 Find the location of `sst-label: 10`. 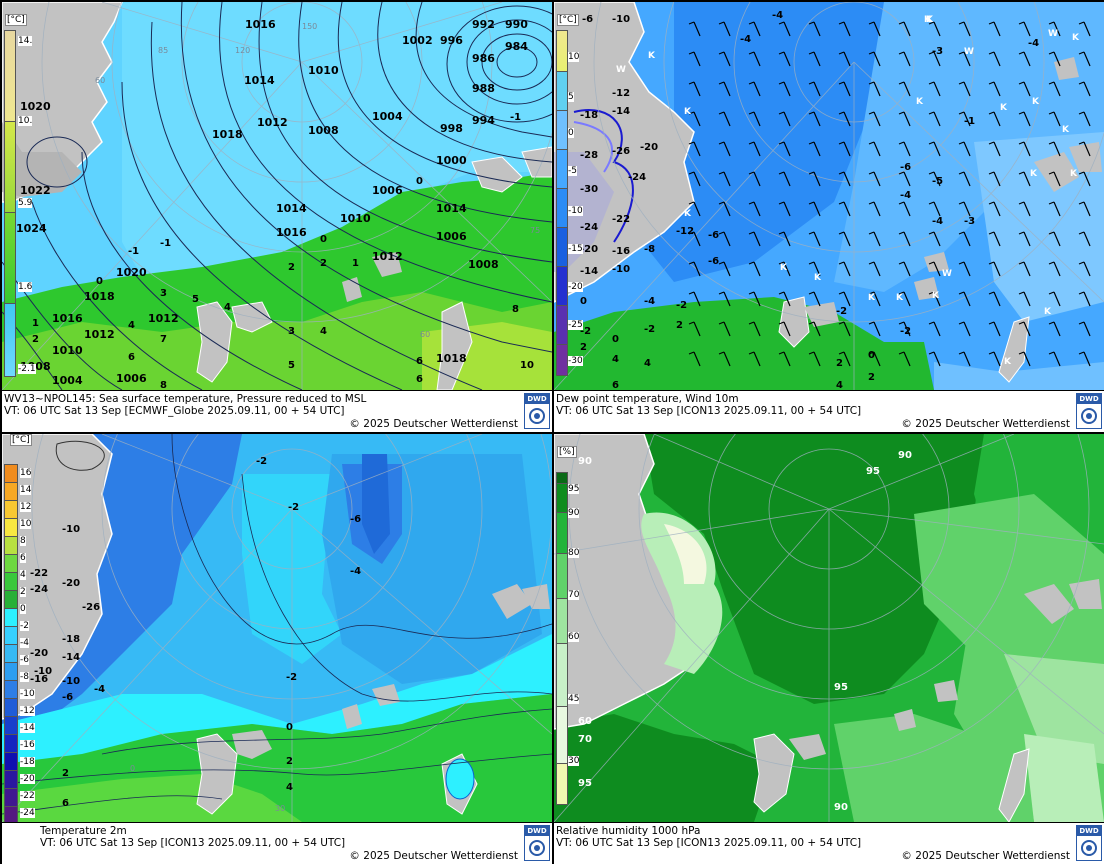

sst-label: 10 is located at coordinates (527, 365).